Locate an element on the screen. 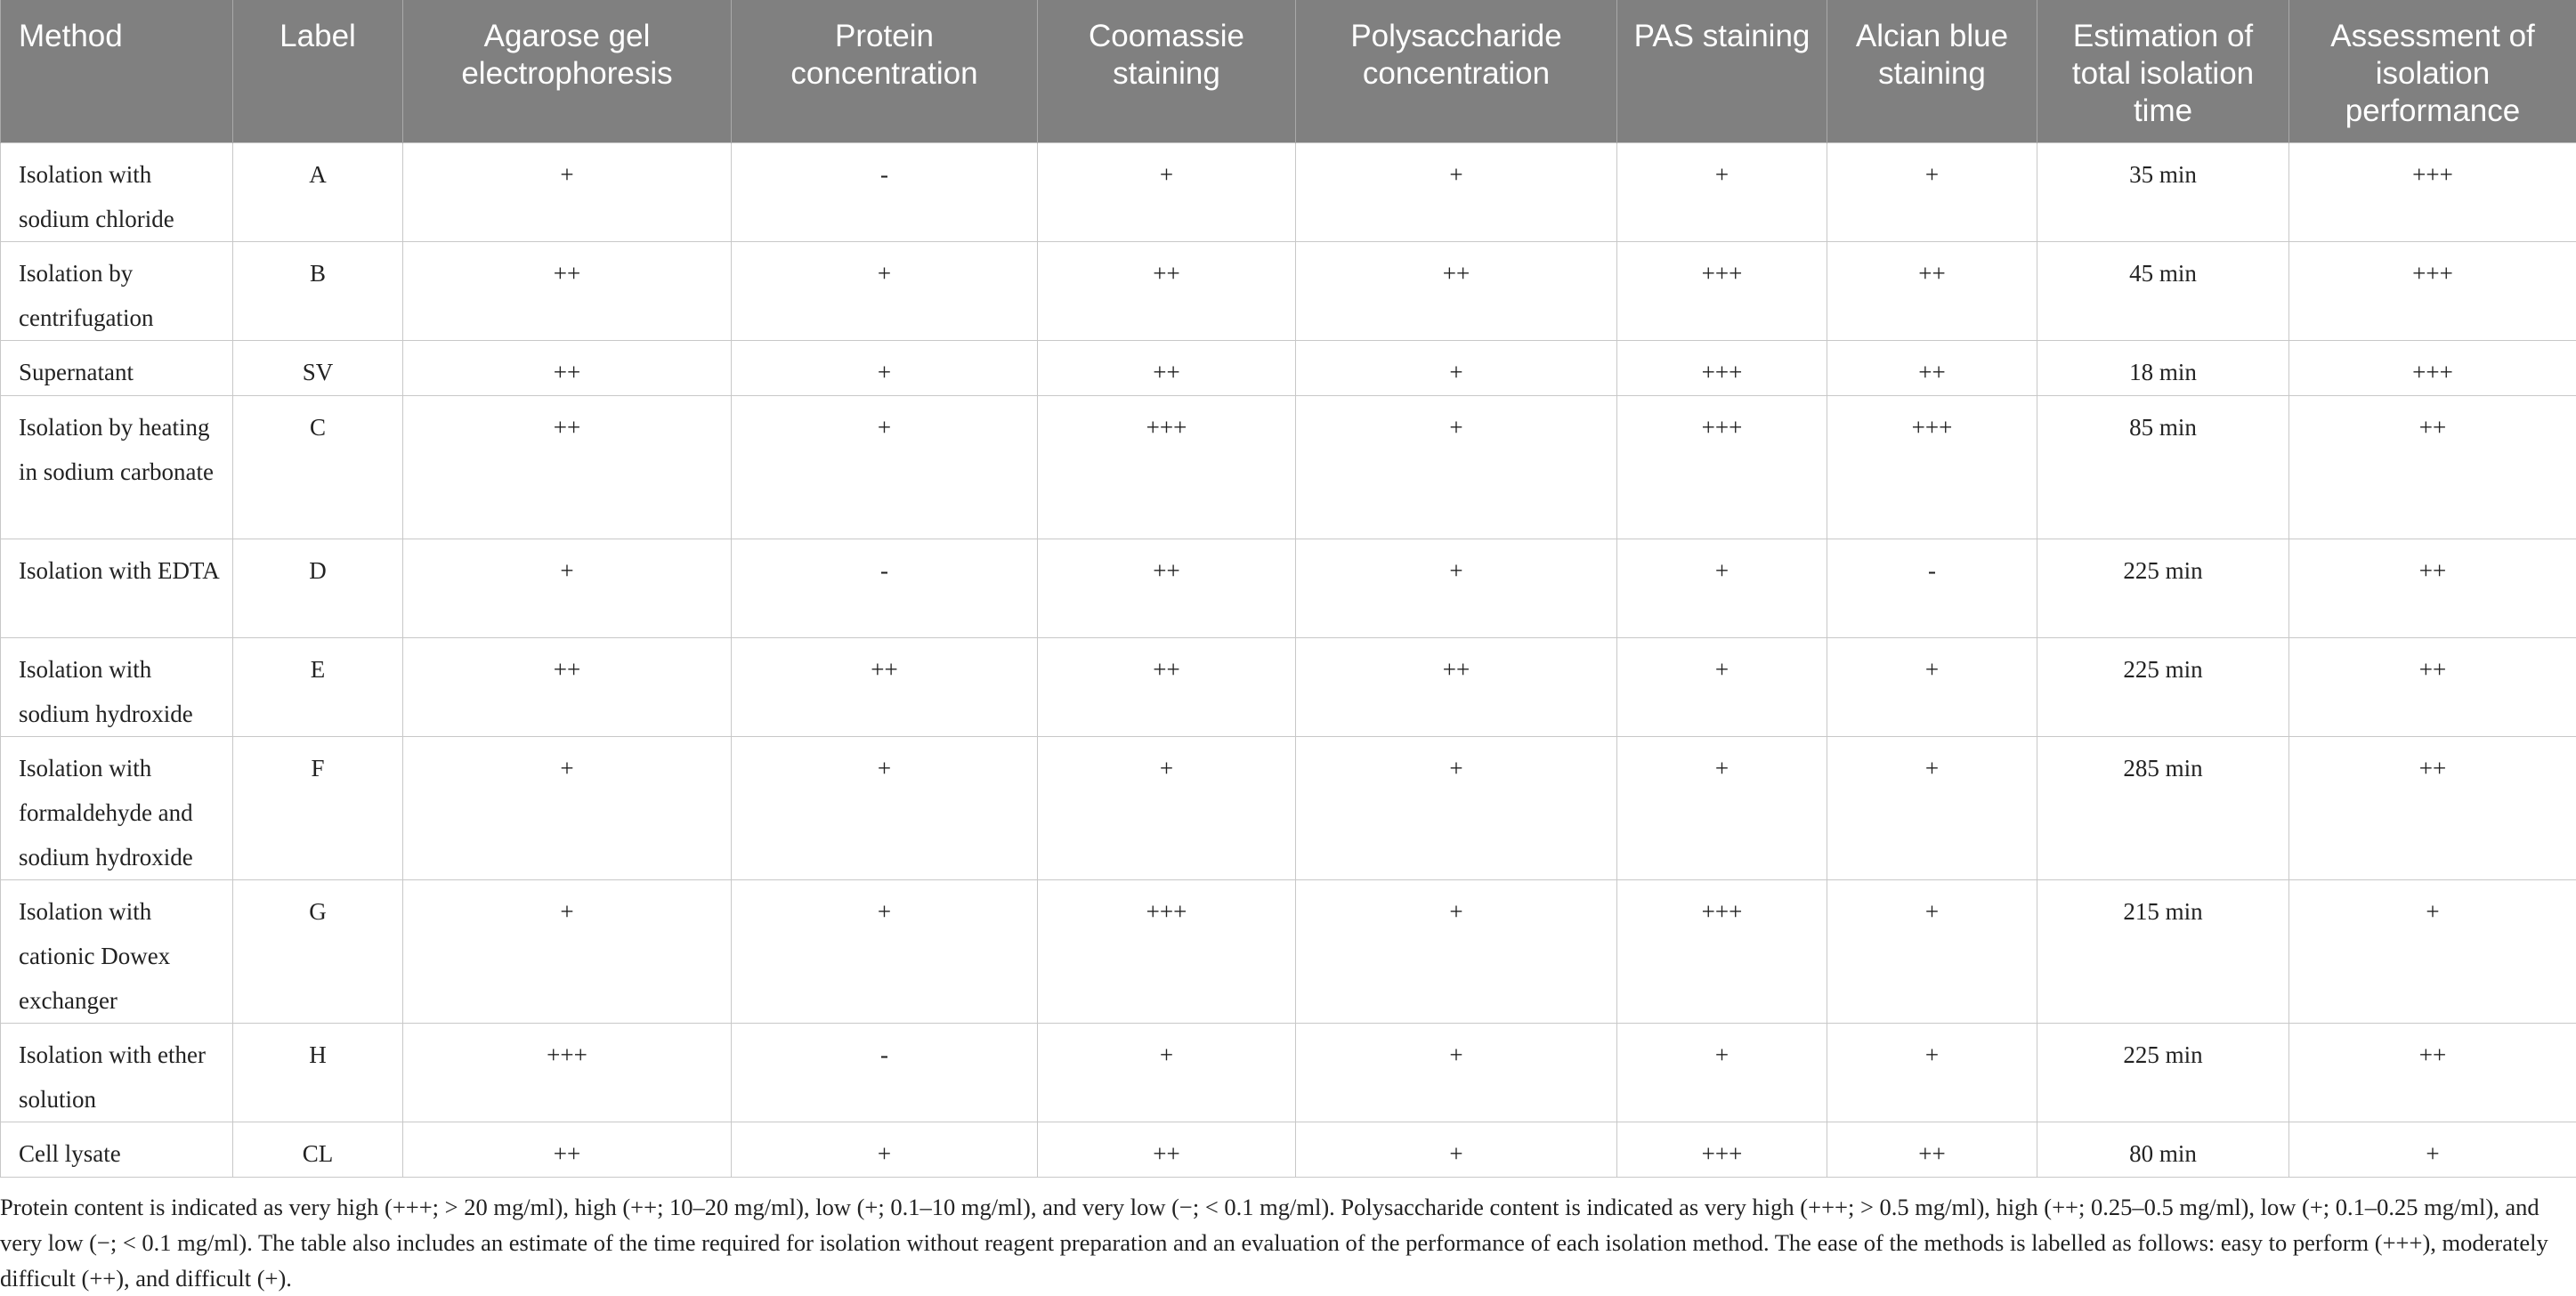 This screenshot has width=2576, height=1296. cell-polysaccharide-concentration: ++ is located at coordinates (1456, 290).